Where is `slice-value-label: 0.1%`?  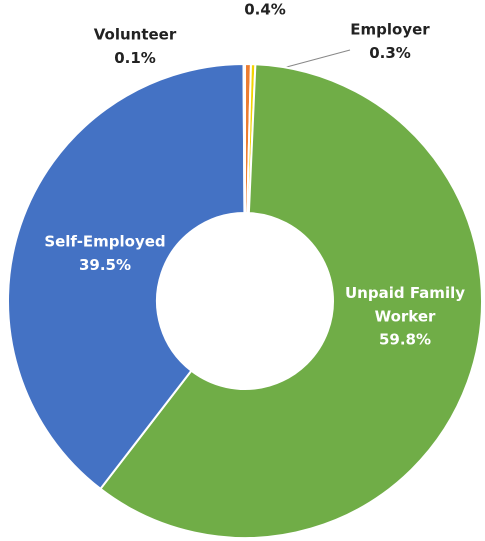
slice-value-label: 0.1% is located at coordinates (135, 58).